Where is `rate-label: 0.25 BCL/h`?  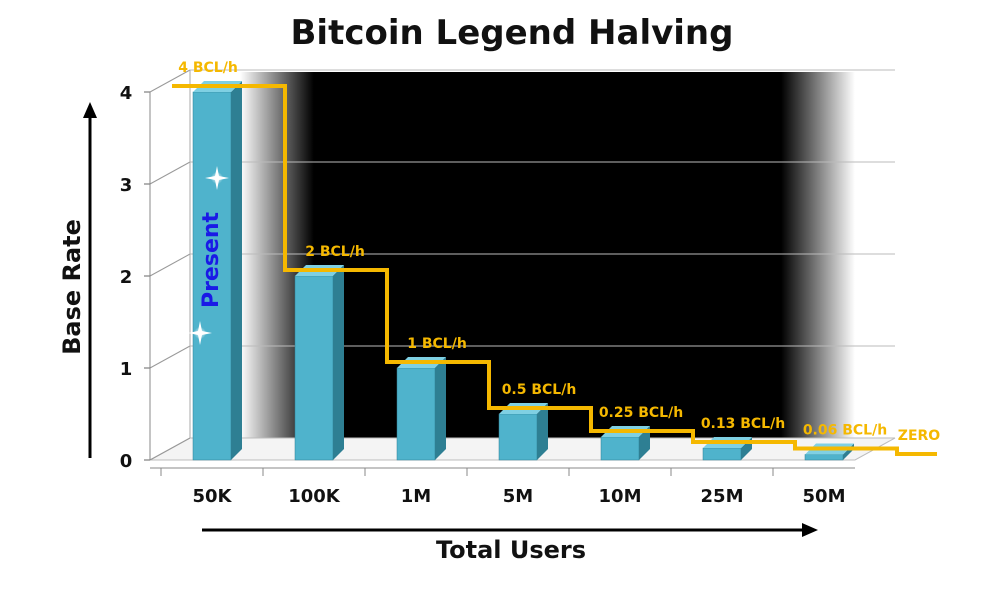
rate-label: 0.25 BCL/h is located at coordinates (641, 413).